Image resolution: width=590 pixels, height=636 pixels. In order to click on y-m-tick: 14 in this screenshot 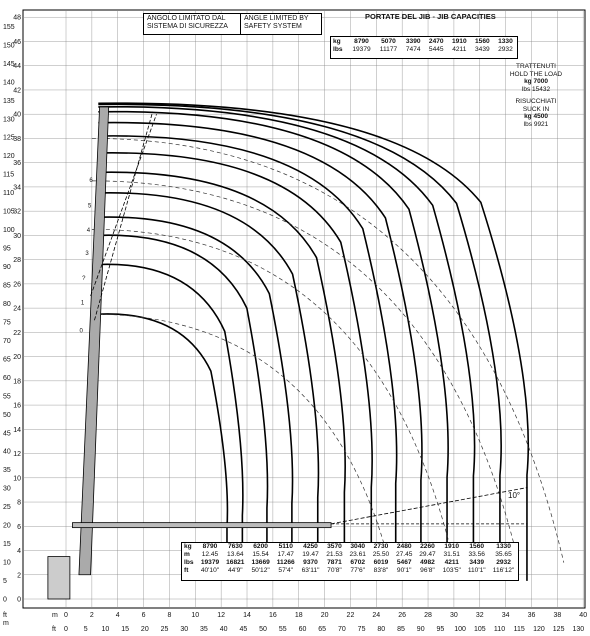, I will do `click(17, 430)`.